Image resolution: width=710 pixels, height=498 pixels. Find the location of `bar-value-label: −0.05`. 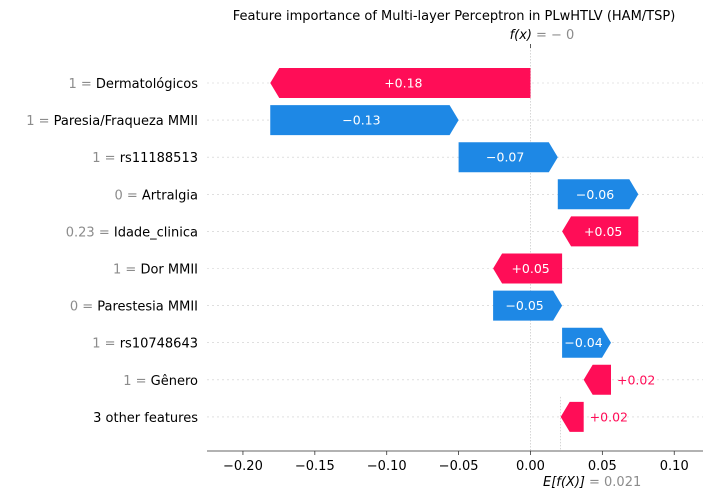

bar-value-label: −0.05 is located at coordinates (524, 305).